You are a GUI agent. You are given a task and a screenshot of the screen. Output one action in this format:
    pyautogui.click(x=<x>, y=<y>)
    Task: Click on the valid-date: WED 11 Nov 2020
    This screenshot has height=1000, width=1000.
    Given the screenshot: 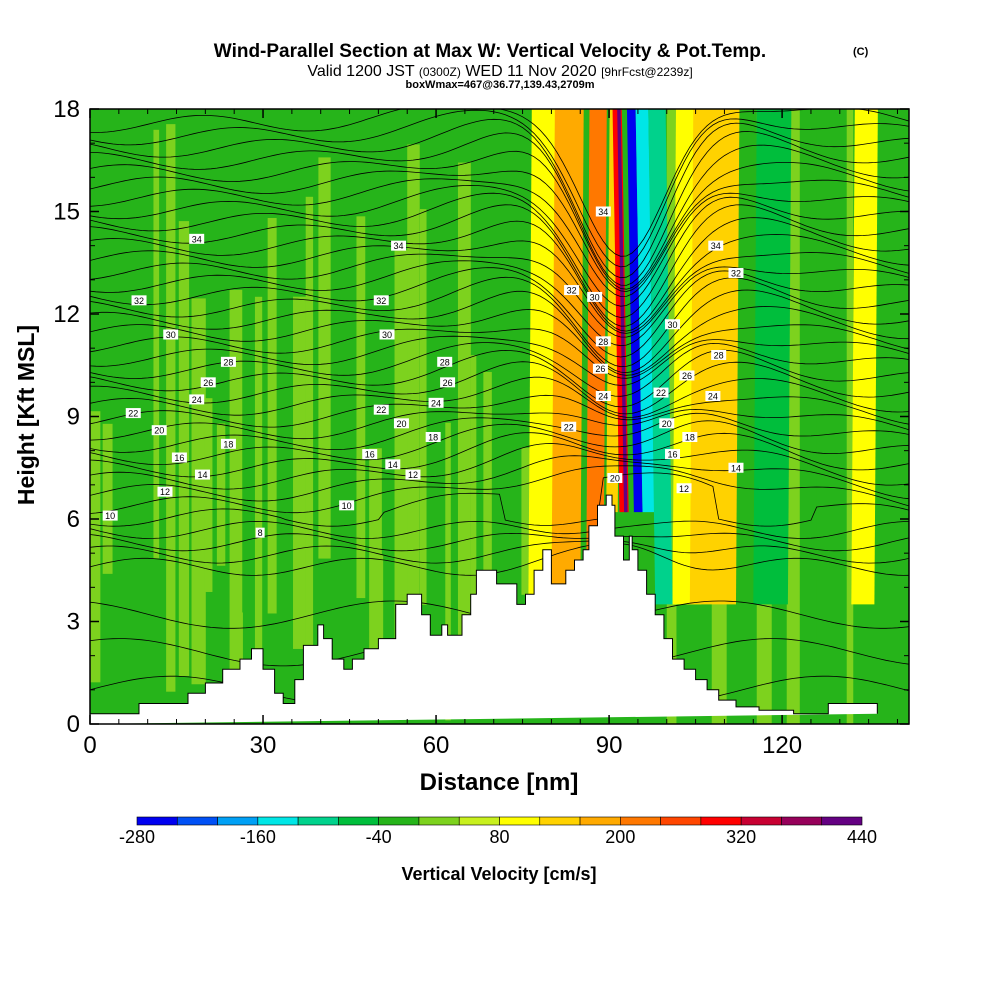 What is the action you would take?
    pyautogui.click(x=530, y=71)
    